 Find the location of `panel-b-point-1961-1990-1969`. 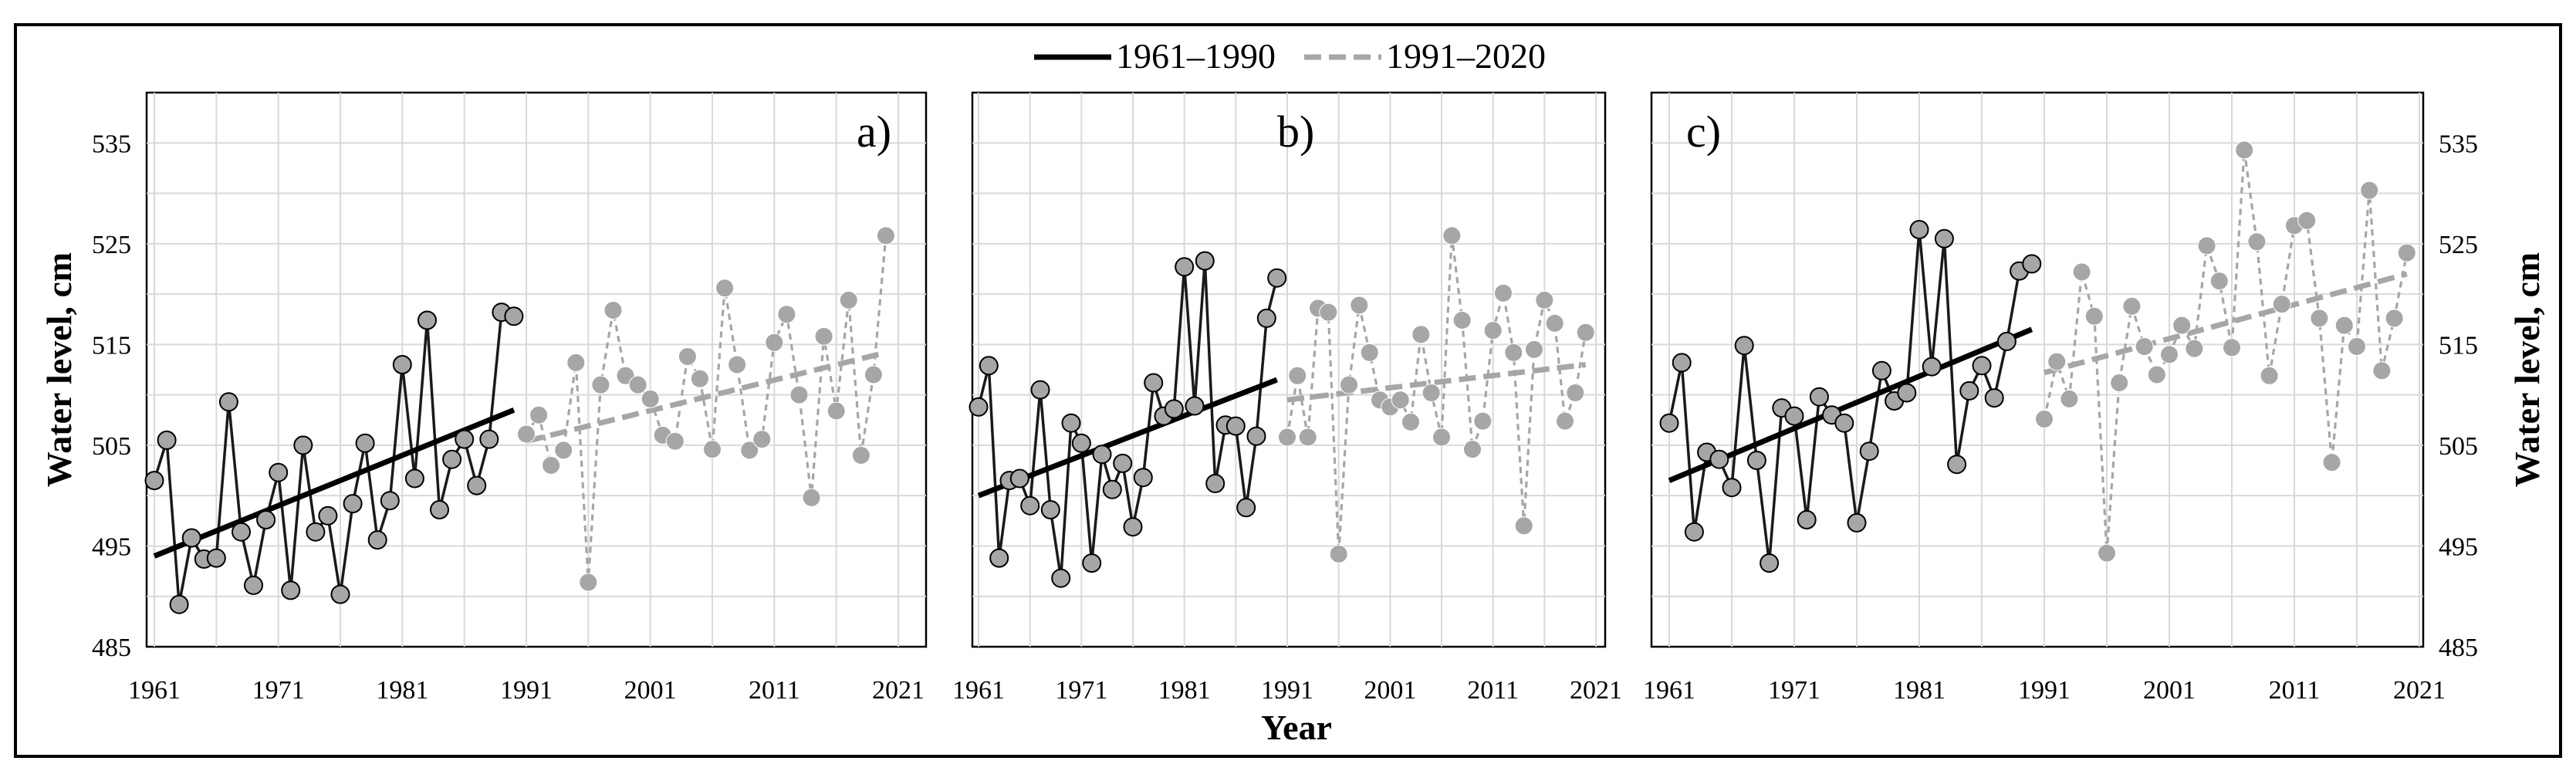

panel-b-point-1961-1990-1969 is located at coordinates (1061, 578).